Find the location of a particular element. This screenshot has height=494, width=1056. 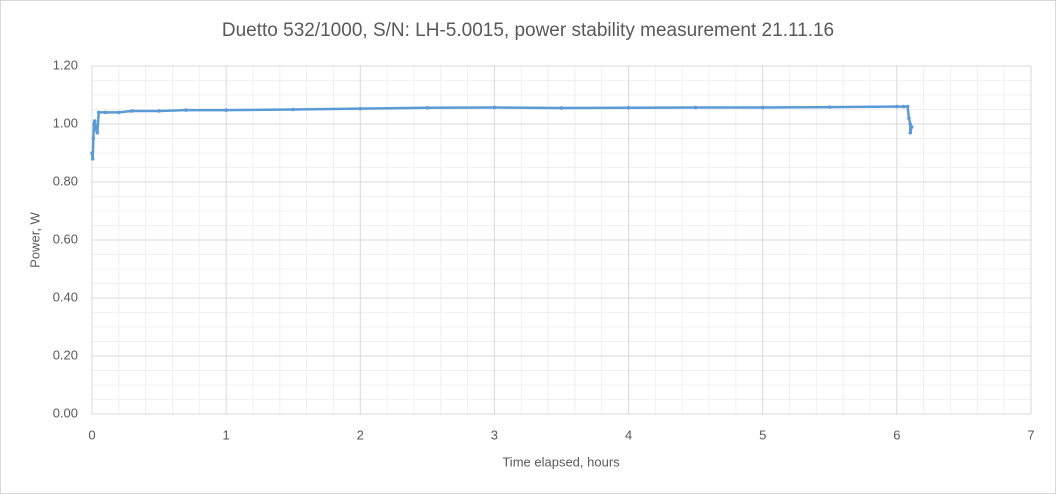

x-tick-label: 0 is located at coordinates (91, 434).